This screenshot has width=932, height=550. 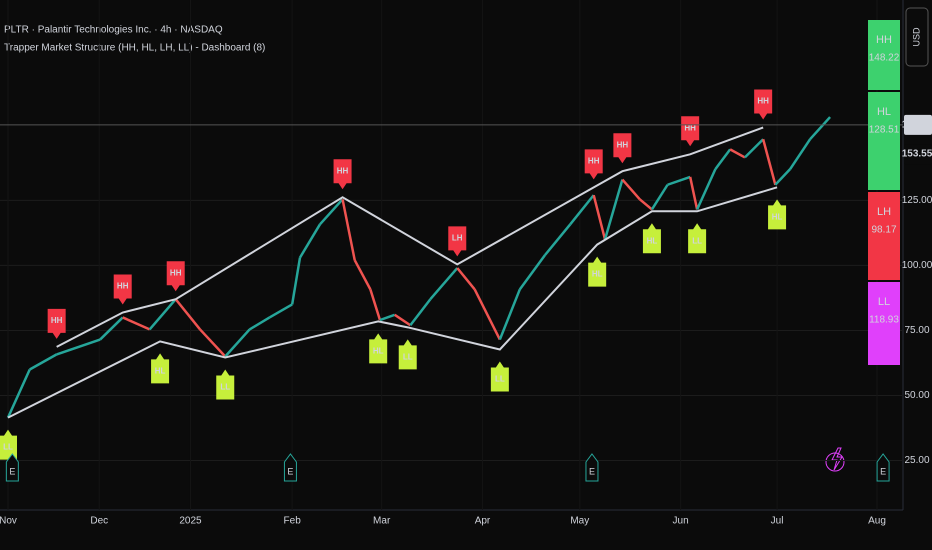 What do you see at coordinates (681, 521) in the screenshot?
I see `x-tick-label: Jun` at bounding box center [681, 521].